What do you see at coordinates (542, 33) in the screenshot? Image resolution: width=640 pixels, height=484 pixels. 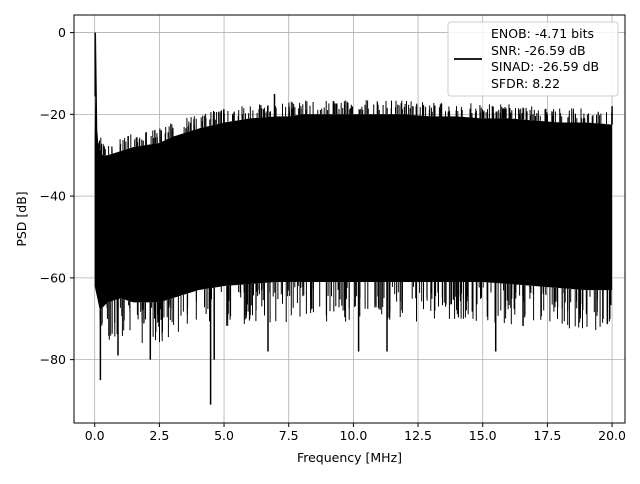 I see `legend-line-1: ENOB: -4.71 bits` at bounding box center [542, 33].